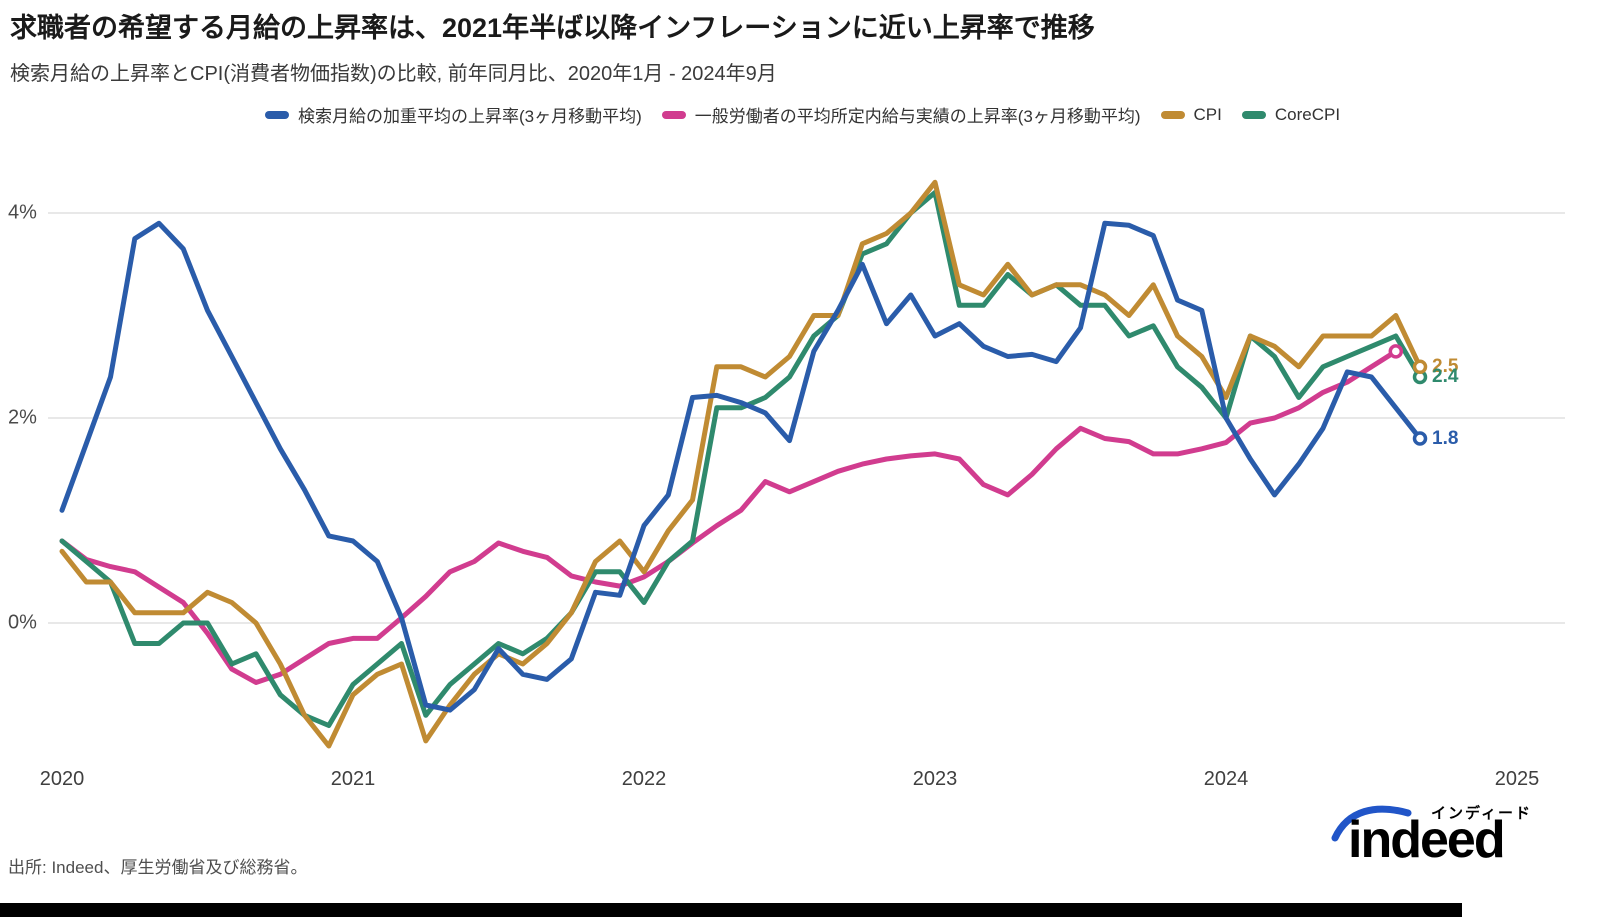  I want to click on x-tick-2023: 2023, so click(935, 779).